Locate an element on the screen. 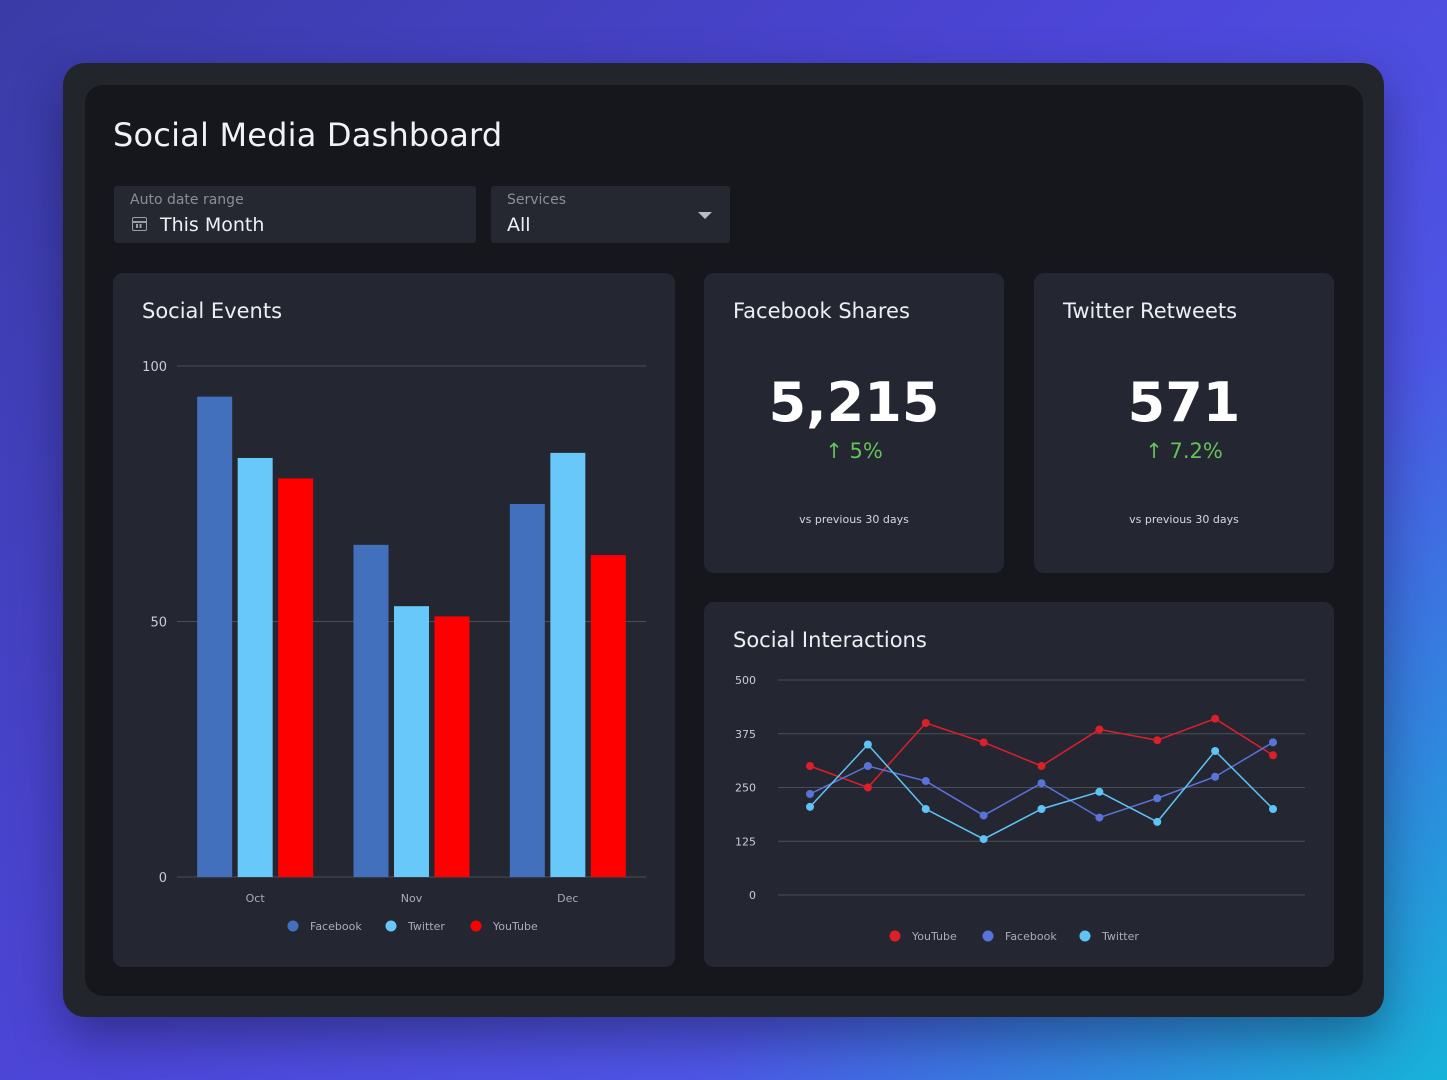 This screenshot has width=1447, height=1080. line-series-youtube is located at coordinates (1041, 753).